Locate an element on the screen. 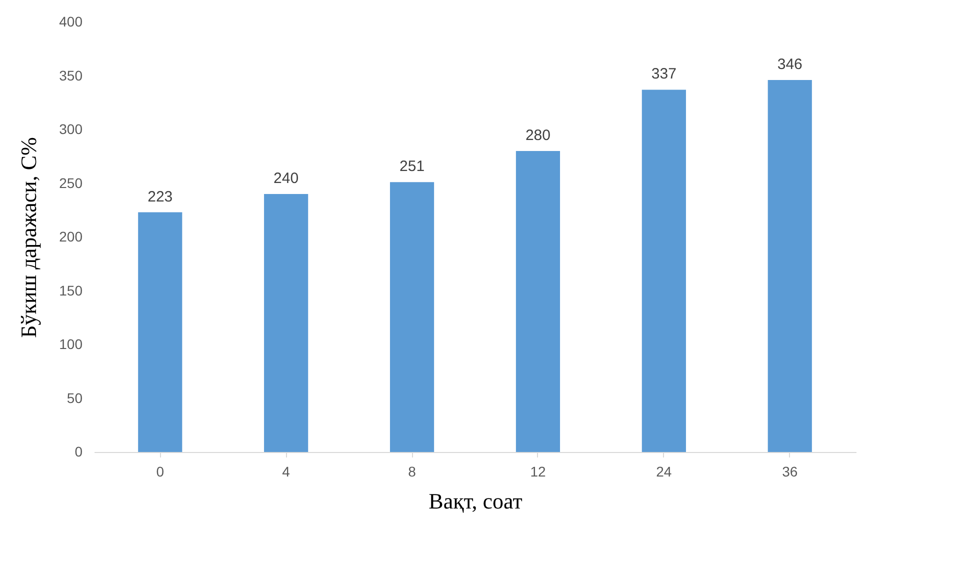  y-axis-title: Бўкиш даражаси, С% is located at coordinates (29, 237).